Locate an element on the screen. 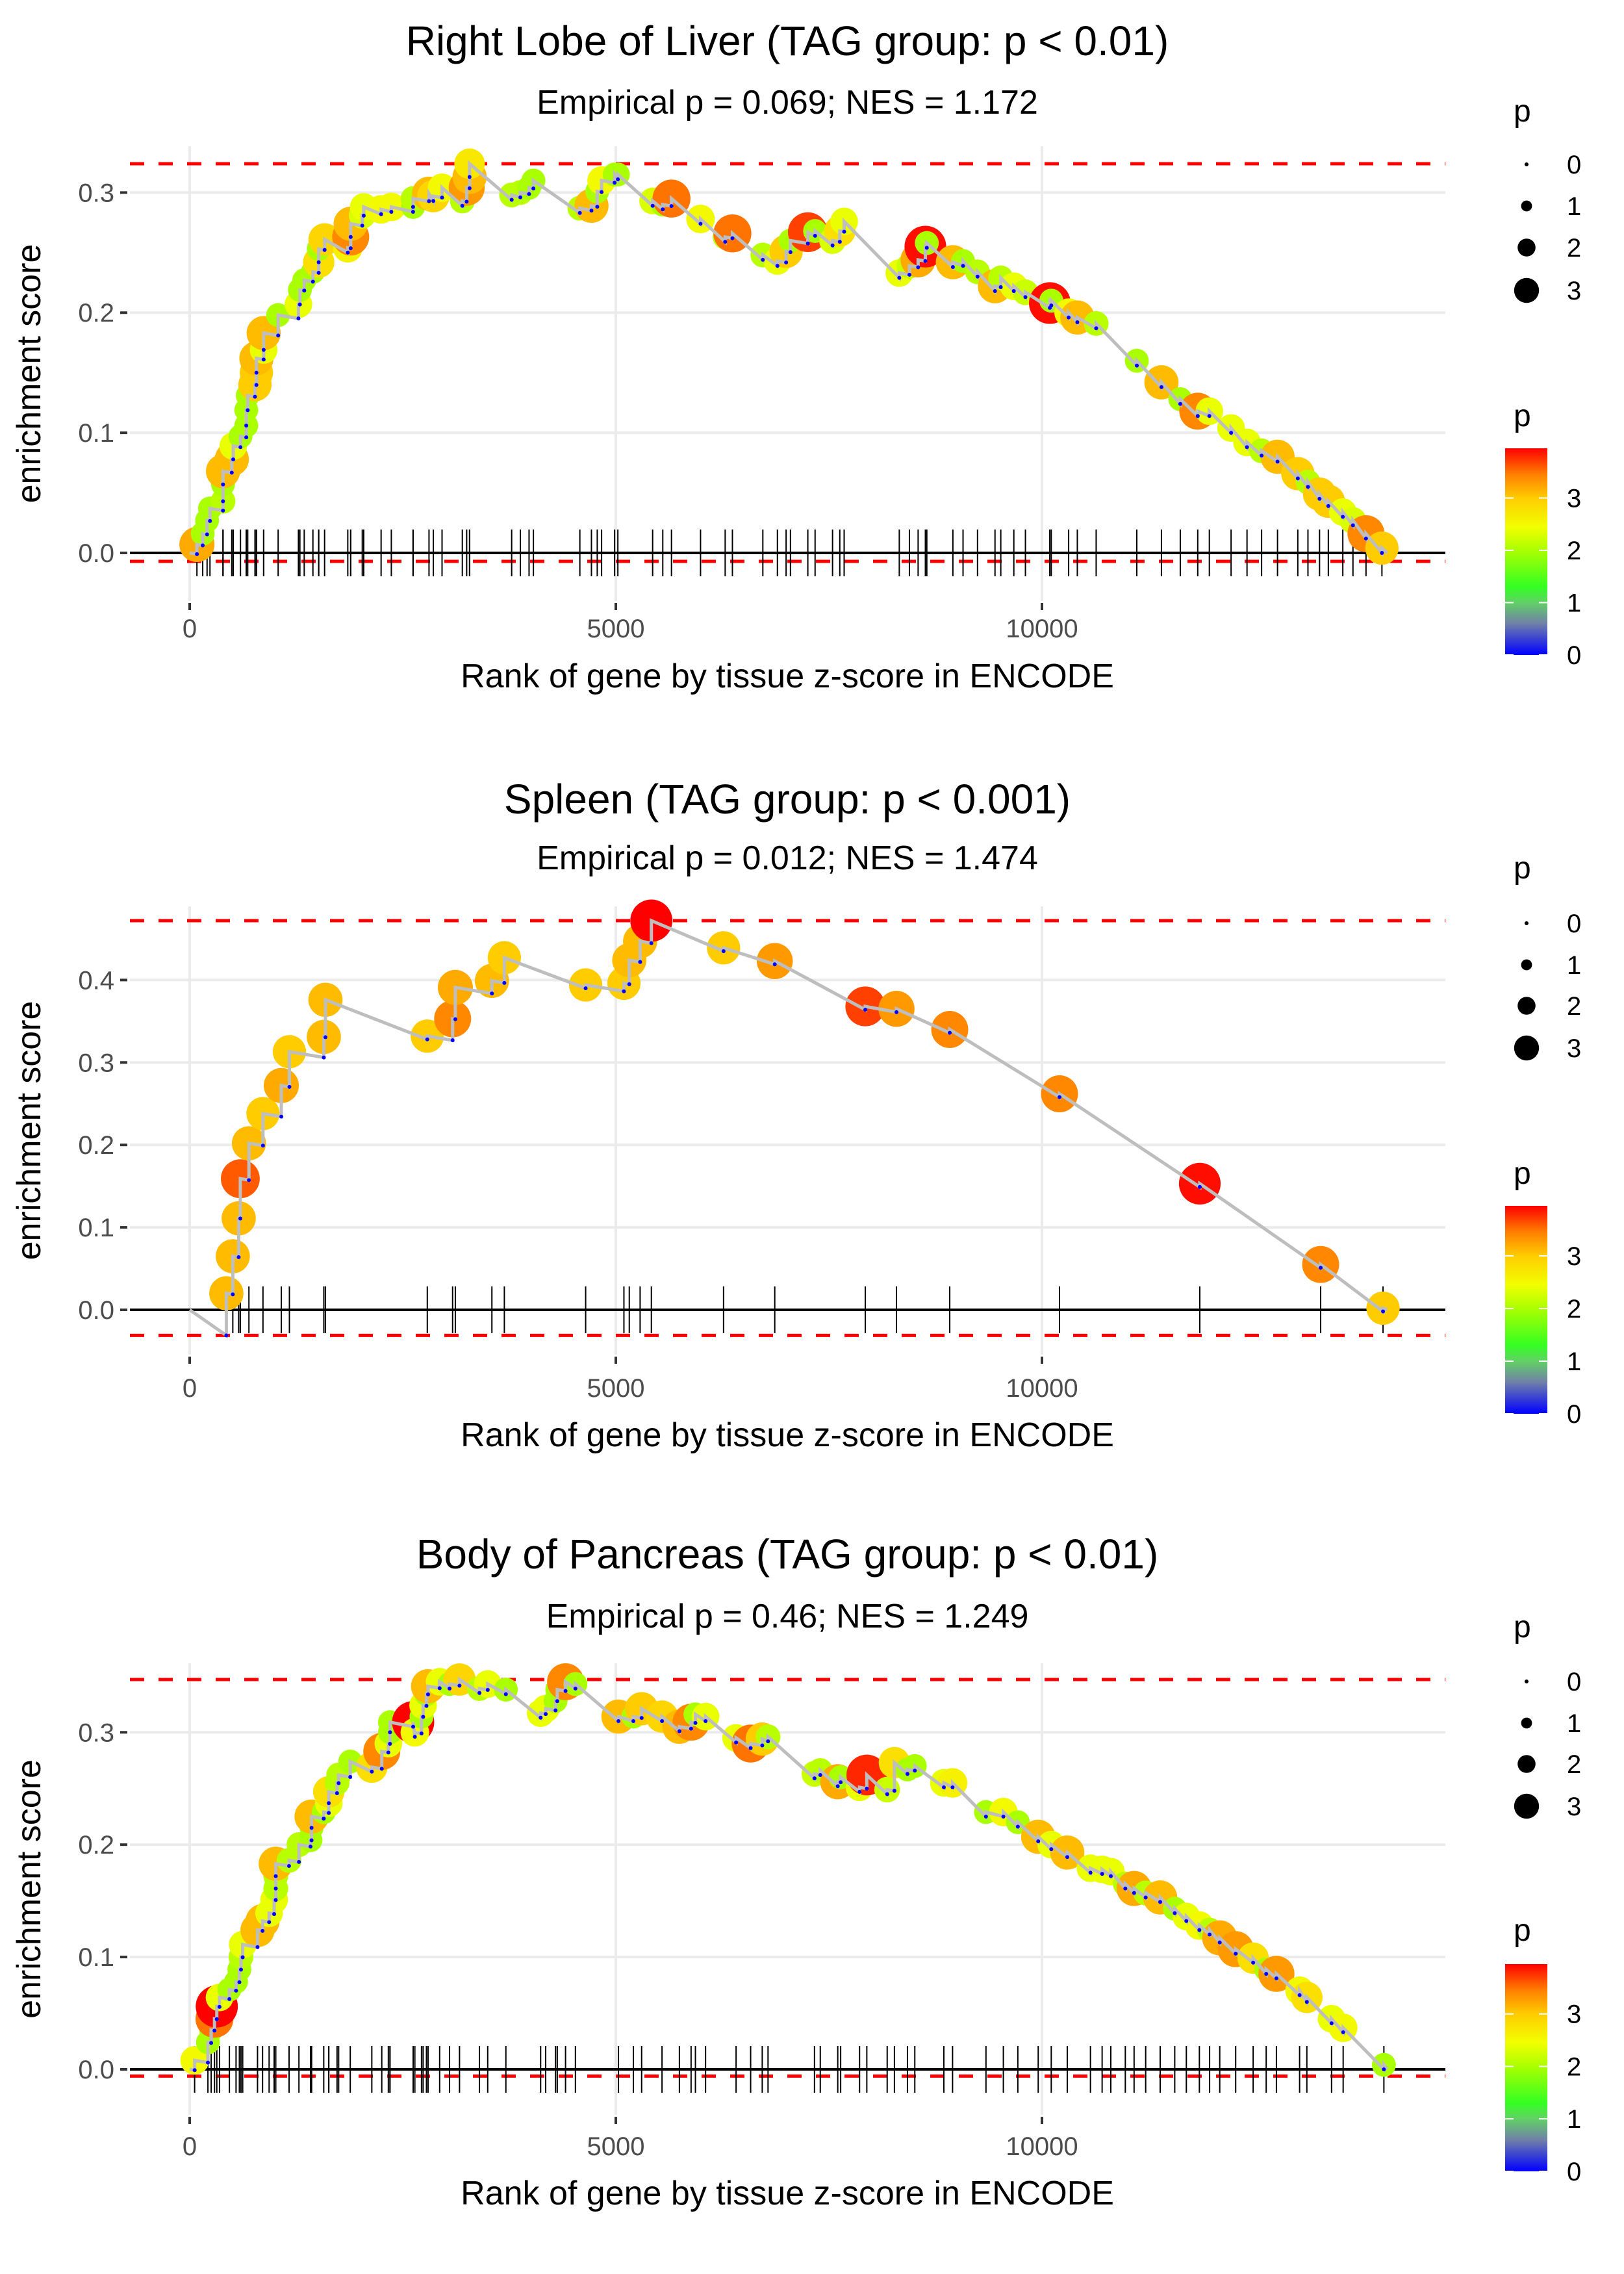  y-tick-label: 0.1 is located at coordinates (96, 1957).